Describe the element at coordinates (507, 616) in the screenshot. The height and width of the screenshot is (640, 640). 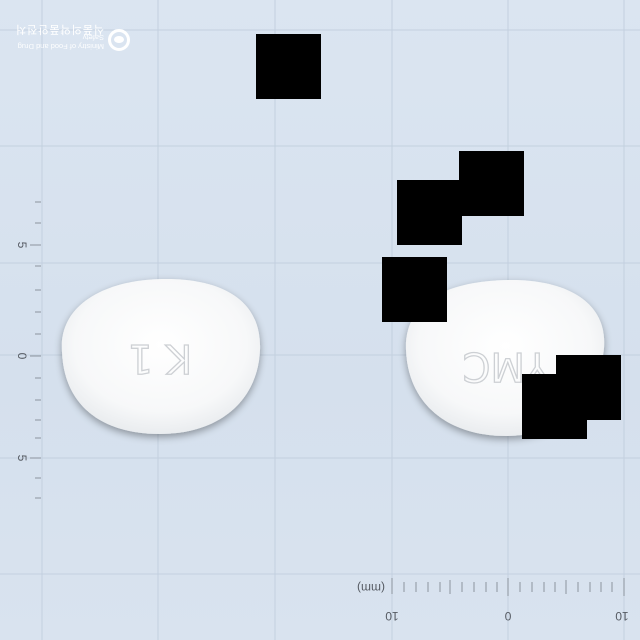
I see `x-tick-label-middle: 0` at that location.